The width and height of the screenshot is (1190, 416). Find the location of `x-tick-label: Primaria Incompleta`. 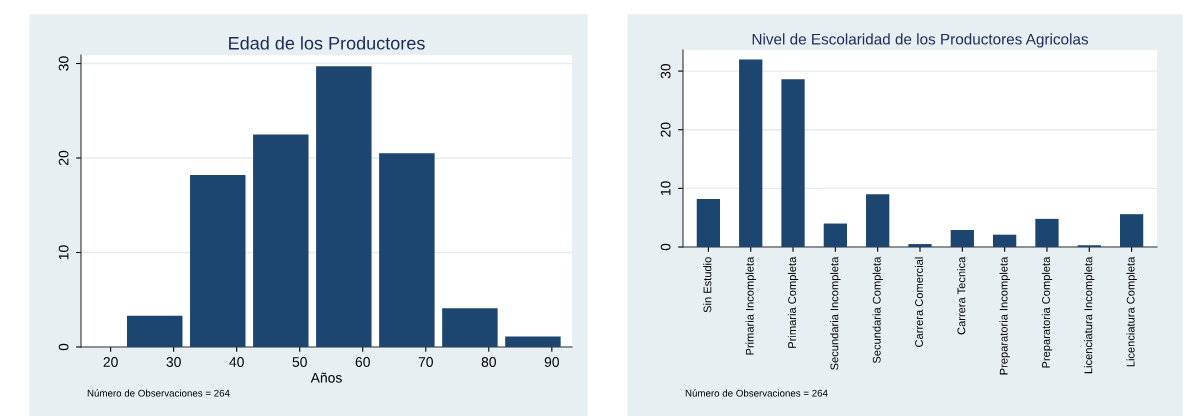

x-tick-label: Primaria Incompleta is located at coordinates (750, 305).